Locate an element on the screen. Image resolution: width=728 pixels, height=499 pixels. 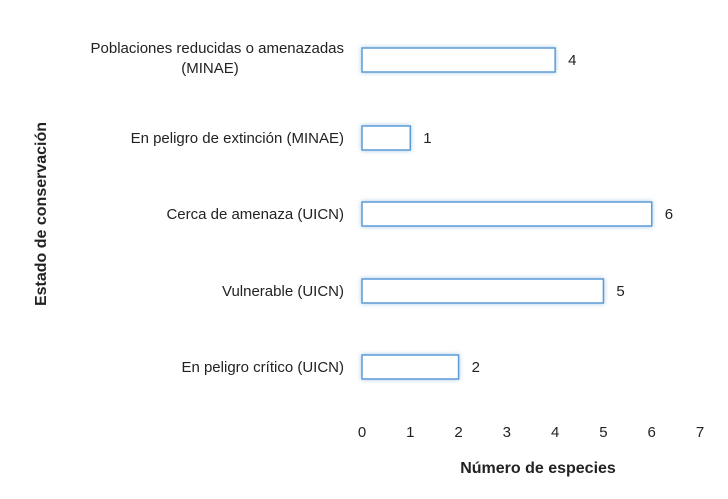
x-tick-label-0: 0 is located at coordinates (362, 432).